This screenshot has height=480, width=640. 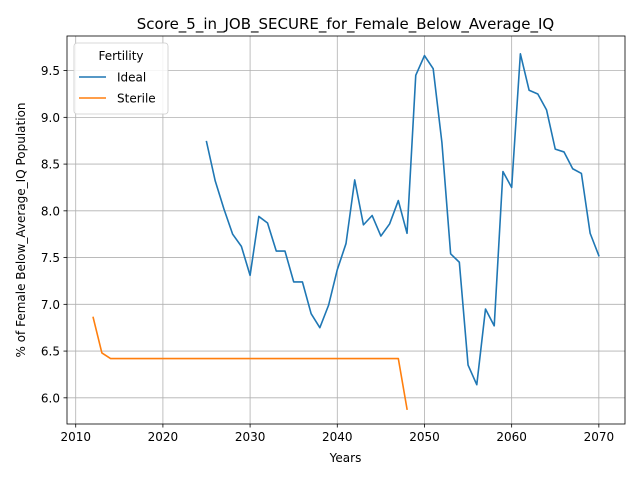 I want to click on y-tick-label: 9.0, so click(x=50, y=118).